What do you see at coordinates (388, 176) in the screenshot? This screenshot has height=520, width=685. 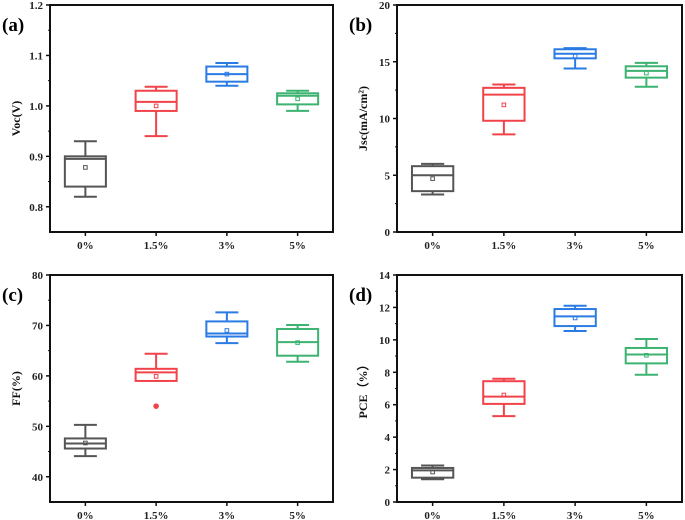 I see `y-tick-label: 5` at bounding box center [388, 176].